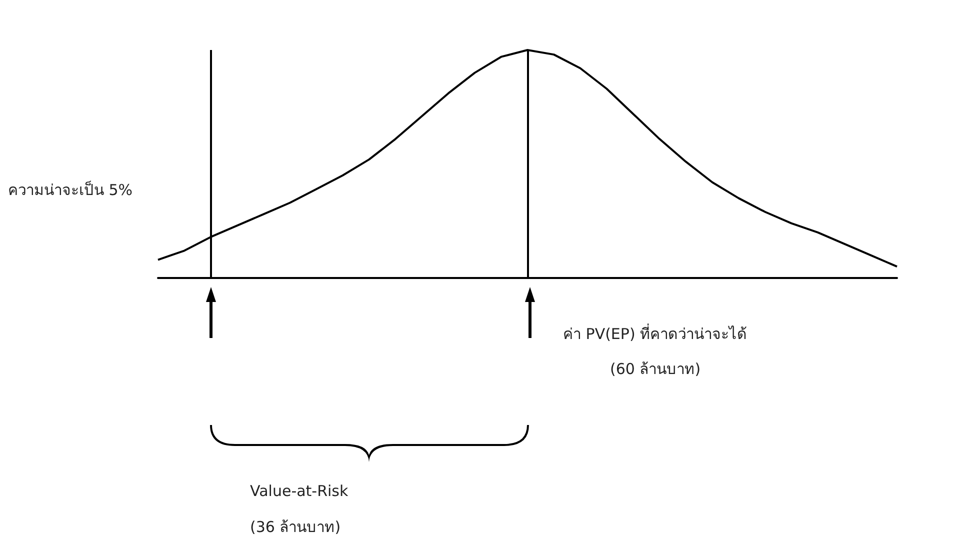 This screenshot has height=542, width=959. I want to click on text: (36 ล้านบาท), so click(295, 527).